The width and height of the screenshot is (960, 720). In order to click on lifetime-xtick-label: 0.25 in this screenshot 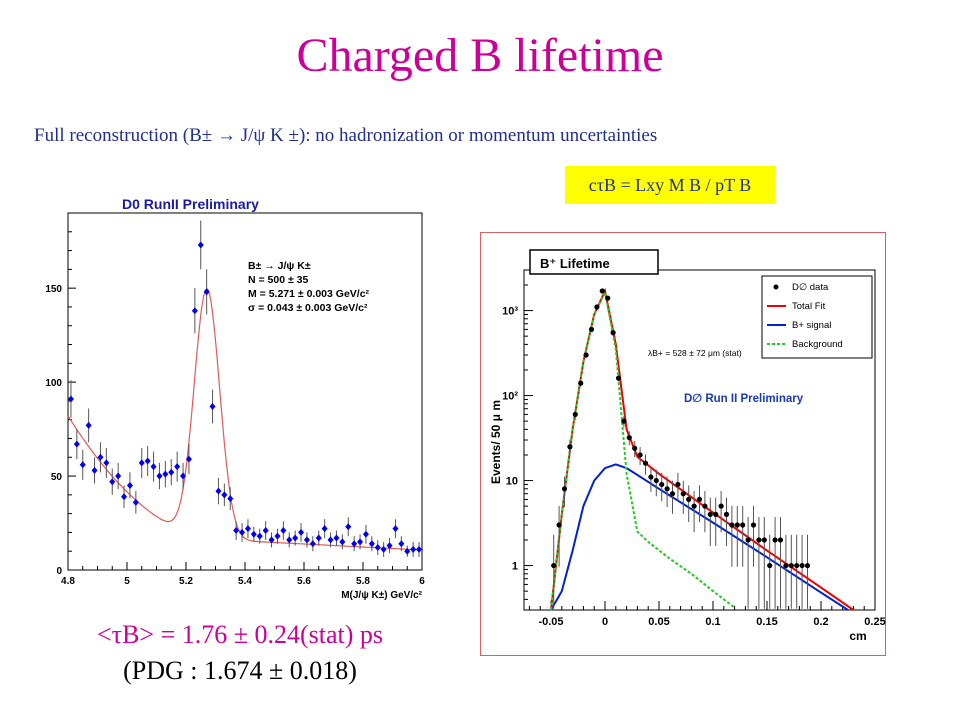, I will do `click(874, 622)`.